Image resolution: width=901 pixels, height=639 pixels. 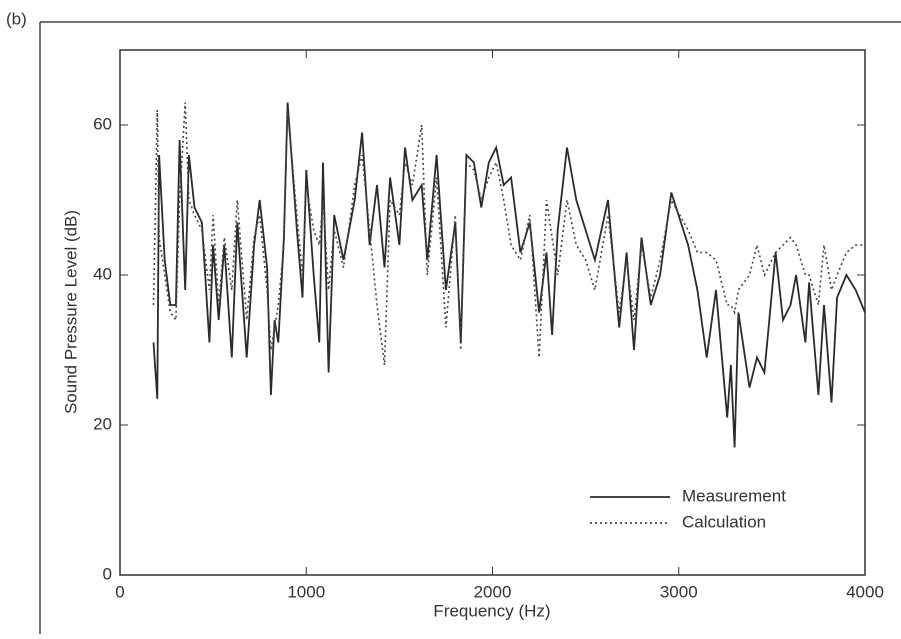 I want to click on x-tick-label: 2000, so click(x=493, y=591).